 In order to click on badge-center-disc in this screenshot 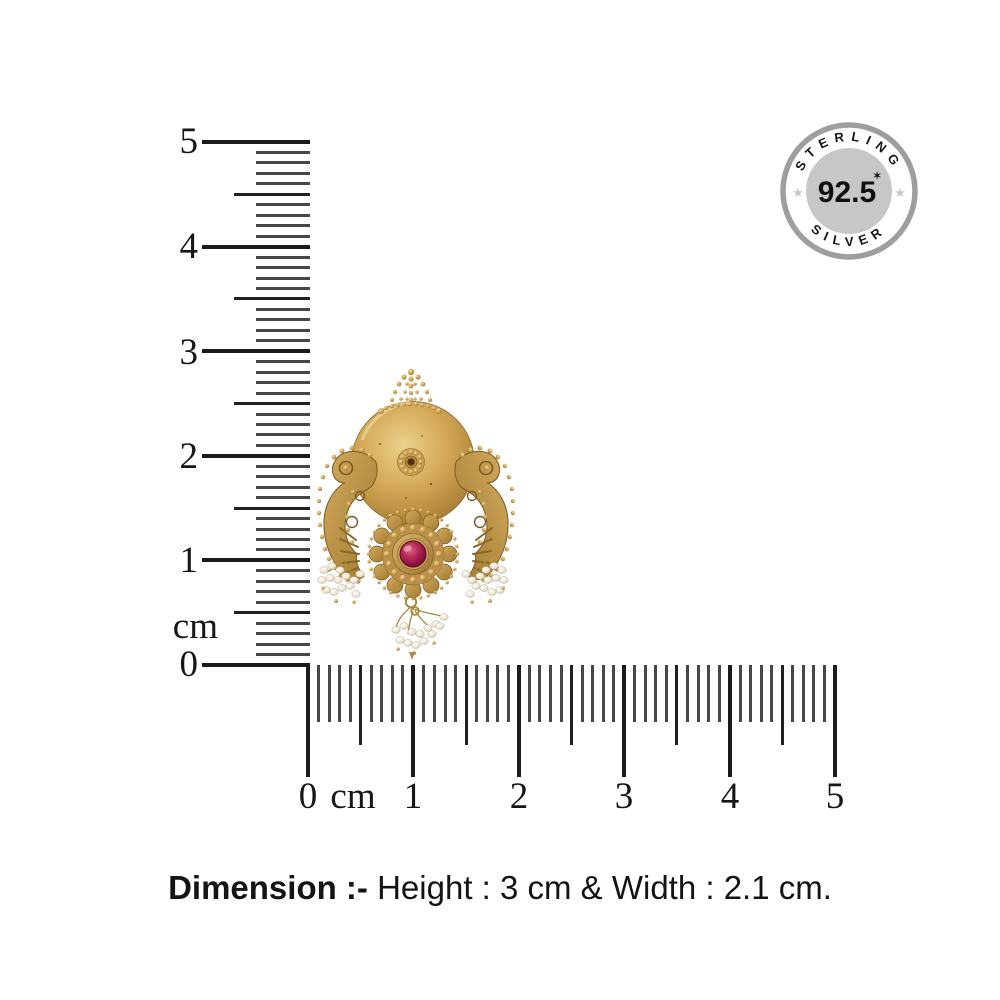, I will do `click(849, 191)`.